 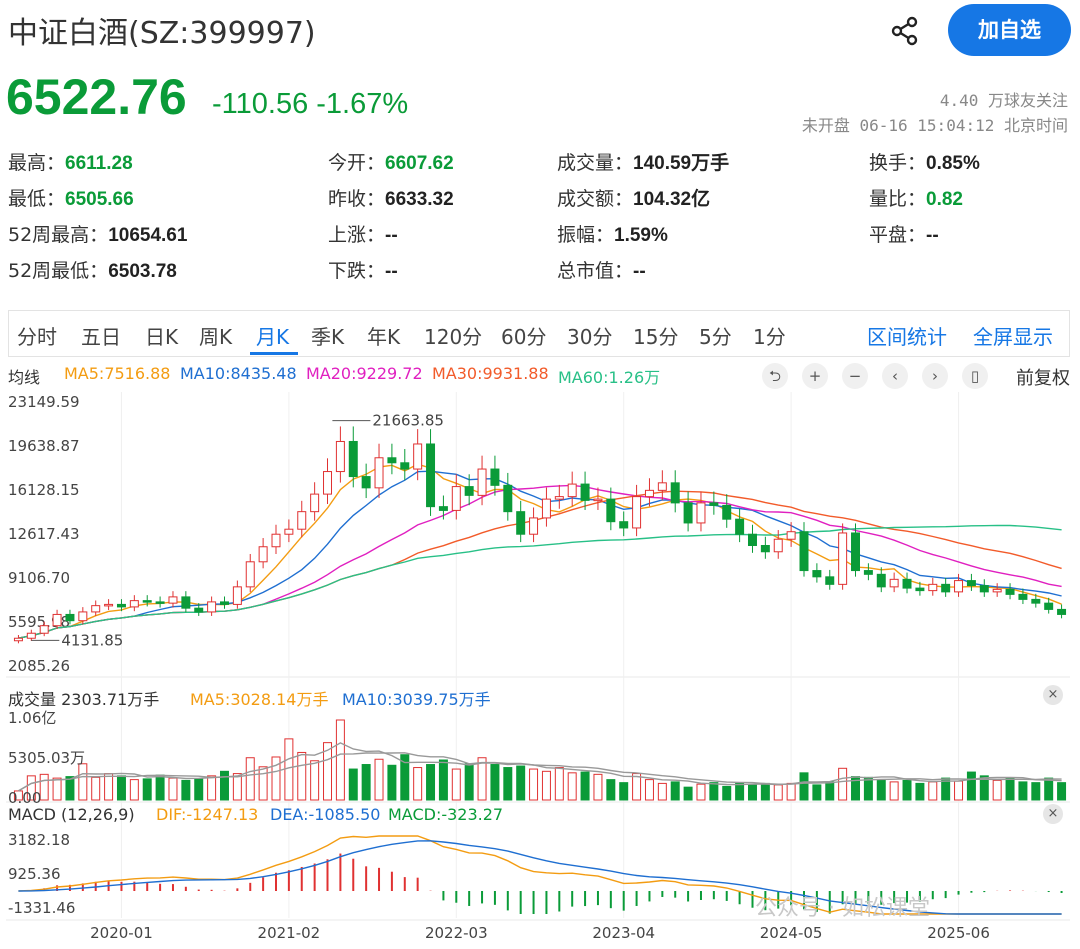 I want to click on tab-7: 120分, so click(x=453, y=337).